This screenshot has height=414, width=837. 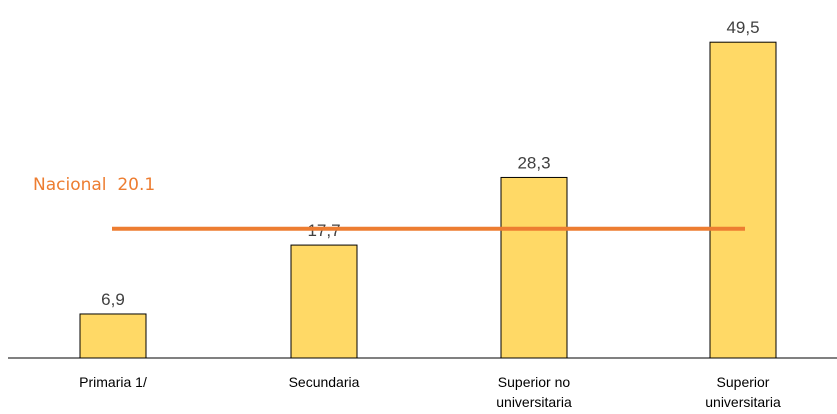 What do you see at coordinates (534, 392) in the screenshot?
I see `category-label-3: Superior no universitaria` at bounding box center [534, 392].